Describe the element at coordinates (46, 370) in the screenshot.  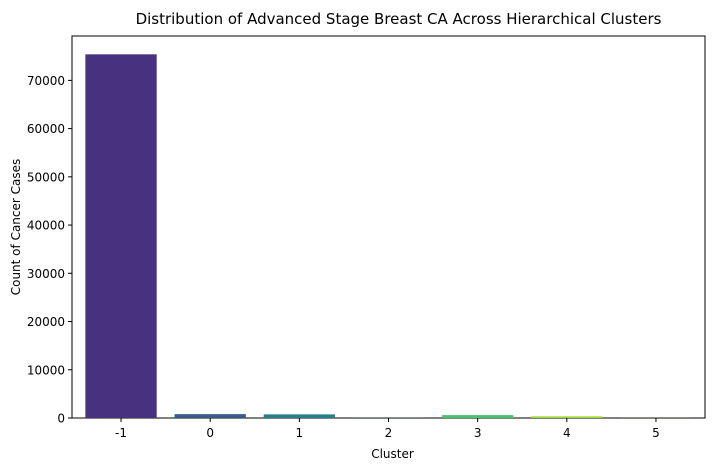
I see `y-tick-label-10000: 10000` at that location.